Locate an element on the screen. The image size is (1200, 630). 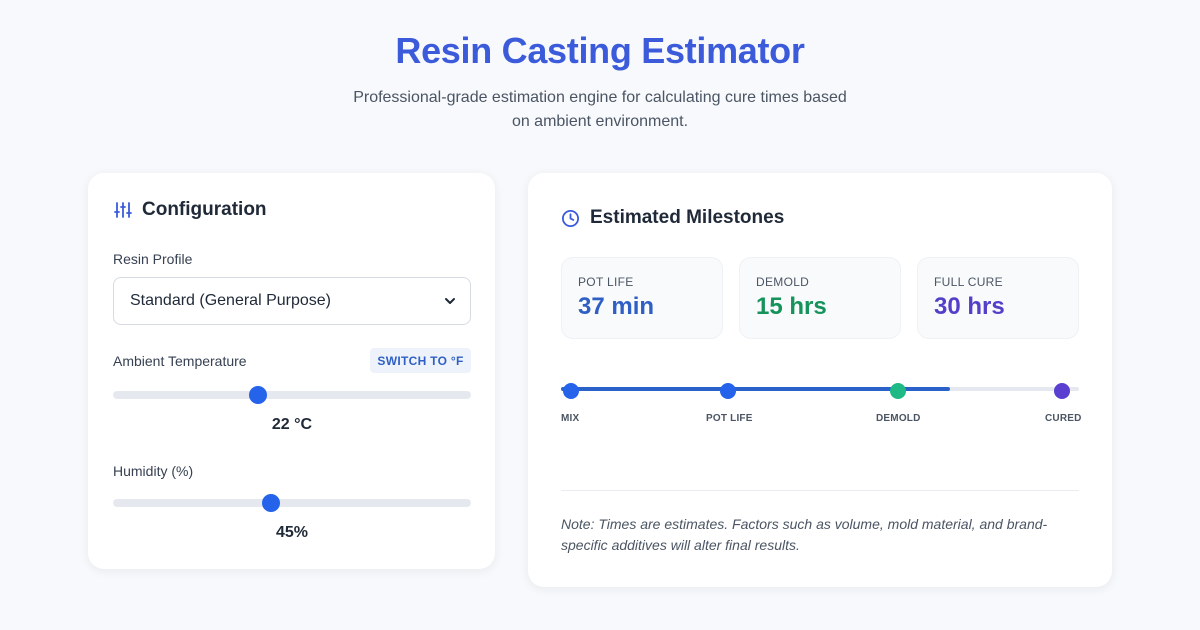
timeline-label-mix: MIX is located at coordinates (570, 418).